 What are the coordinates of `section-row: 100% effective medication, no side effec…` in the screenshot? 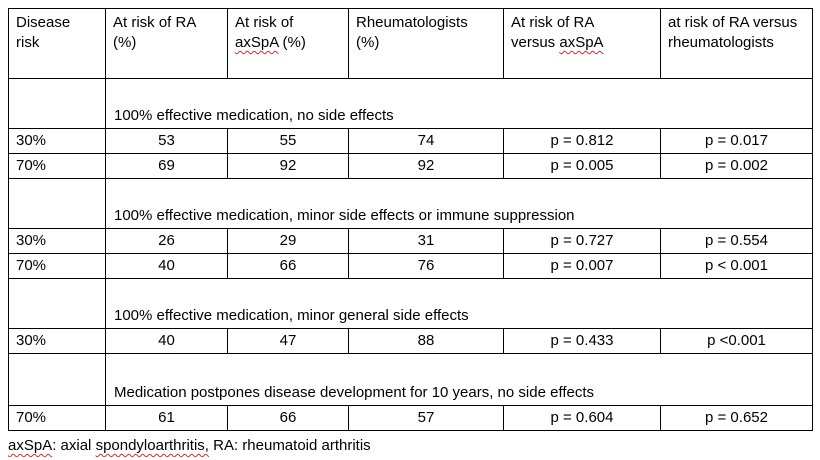 It's located at (410, 103).